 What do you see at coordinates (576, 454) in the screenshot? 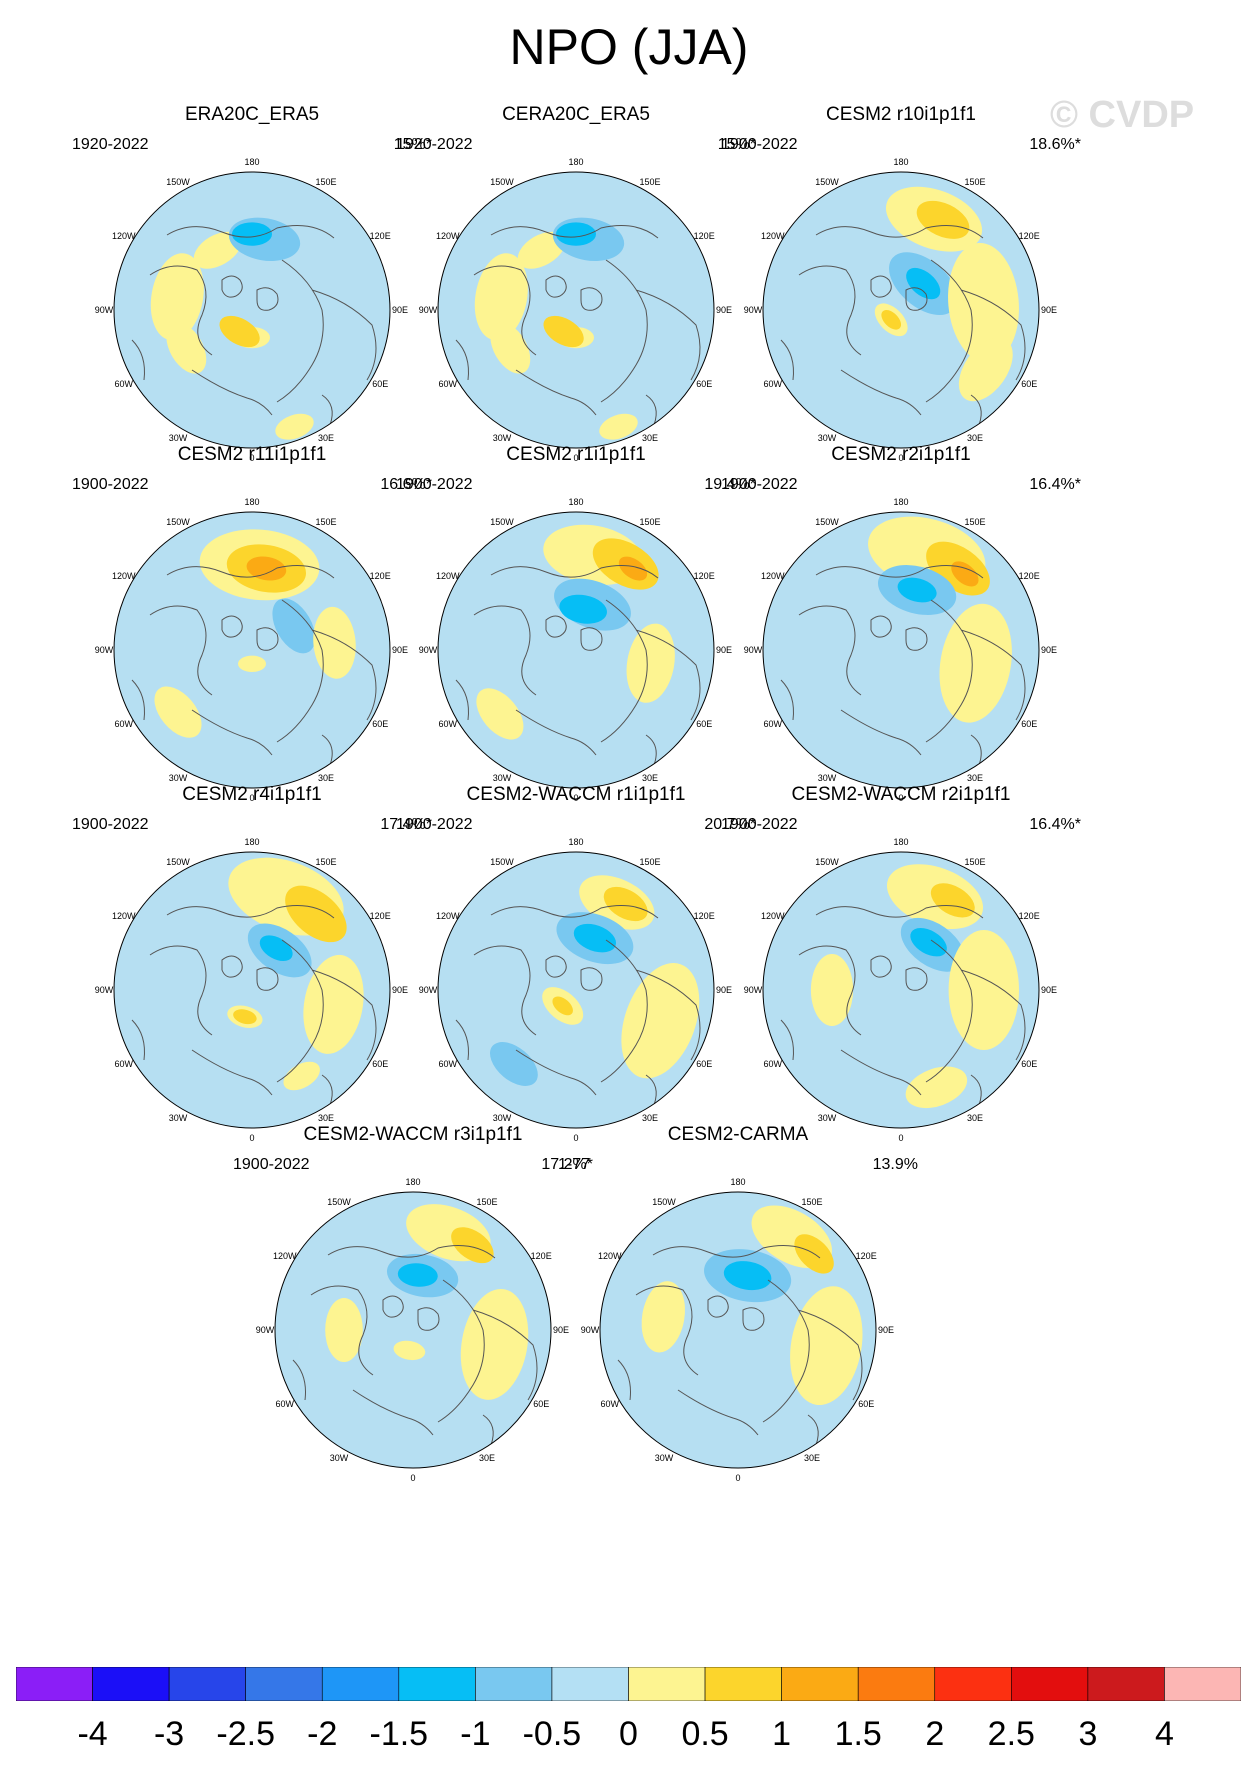
I see `panel-title: CESM2 r1i1p1f1` at bounding box center [576, 454].